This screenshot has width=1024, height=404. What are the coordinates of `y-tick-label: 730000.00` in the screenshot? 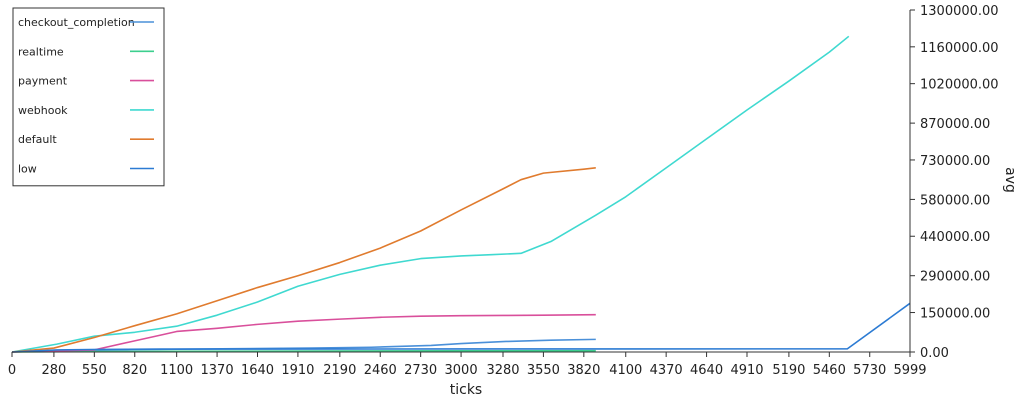 It's located at (955, 161).